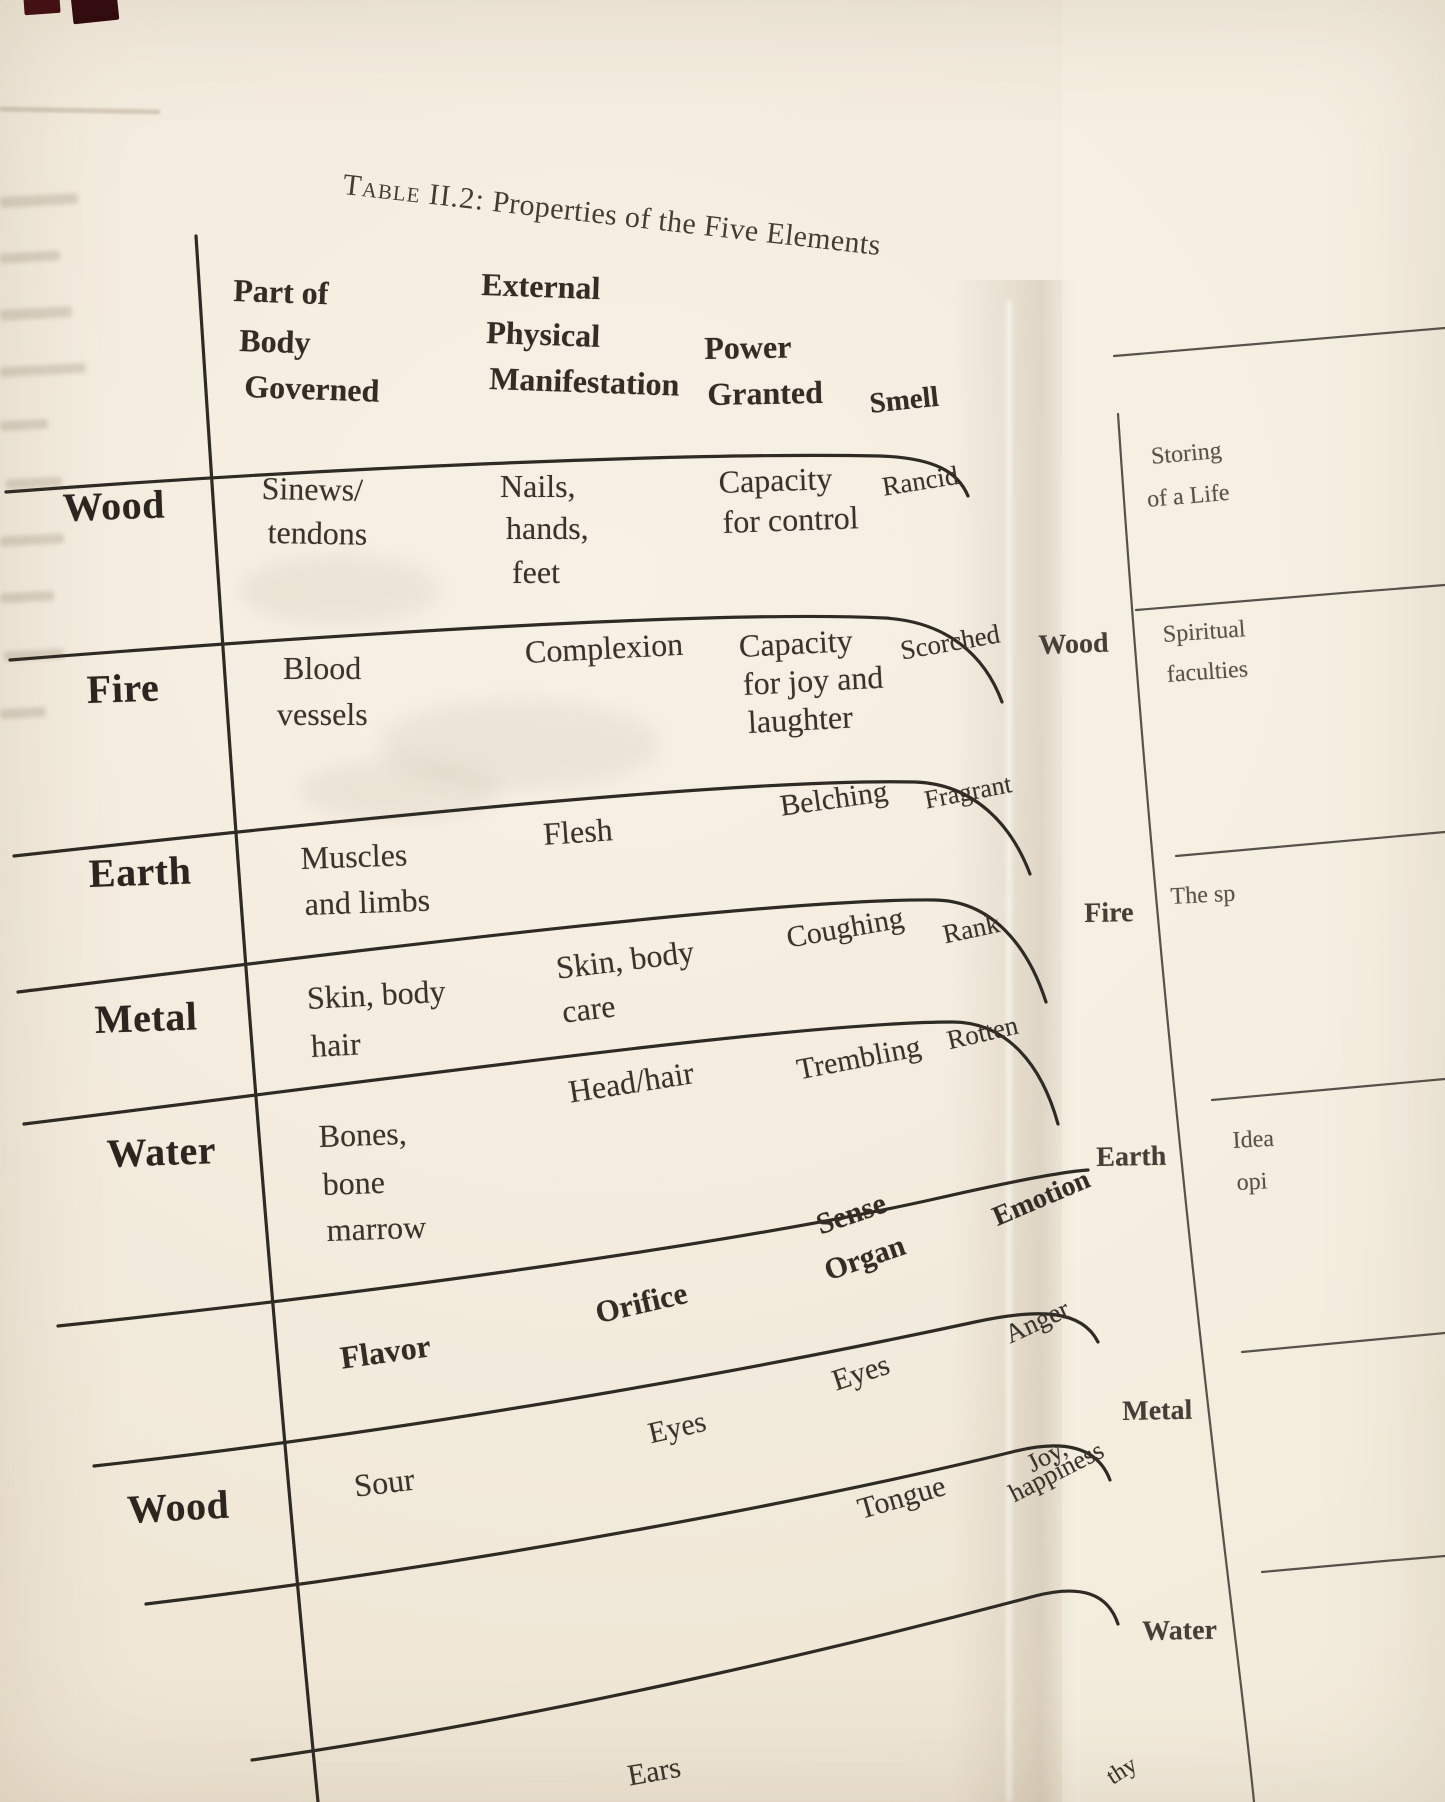 The height and width of the screenshot is (1802, 1445). What do you see at coordinates (114, 505) in the screenshot?
I see `row-label-wood: Wood` at bounding box center [114, 505].